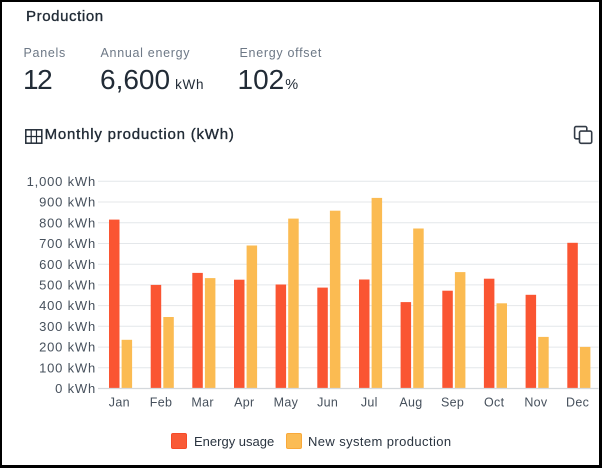  Describe the element at coordinates (410, 403) in the screenshot. I see `svg-text: Aug` at that location.